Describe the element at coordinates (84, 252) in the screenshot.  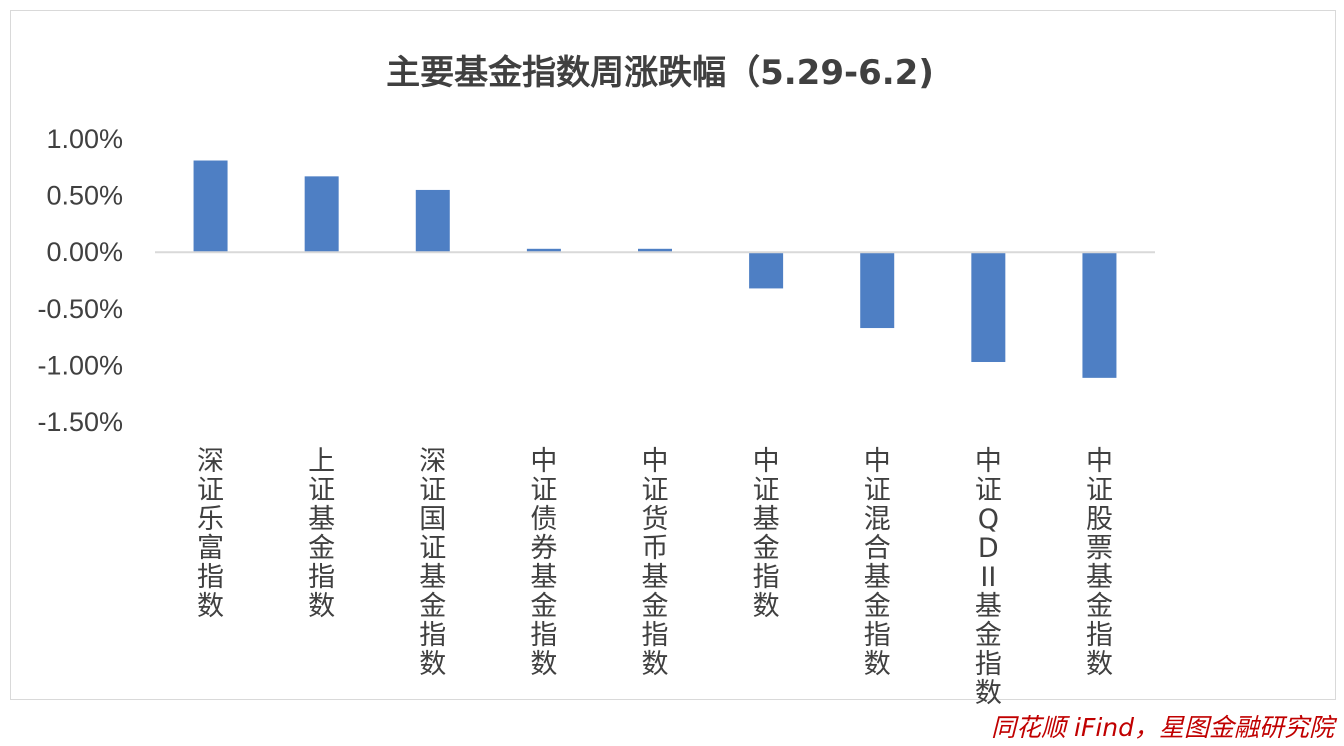
I see `y-tick-label: 0.00%` at that location.